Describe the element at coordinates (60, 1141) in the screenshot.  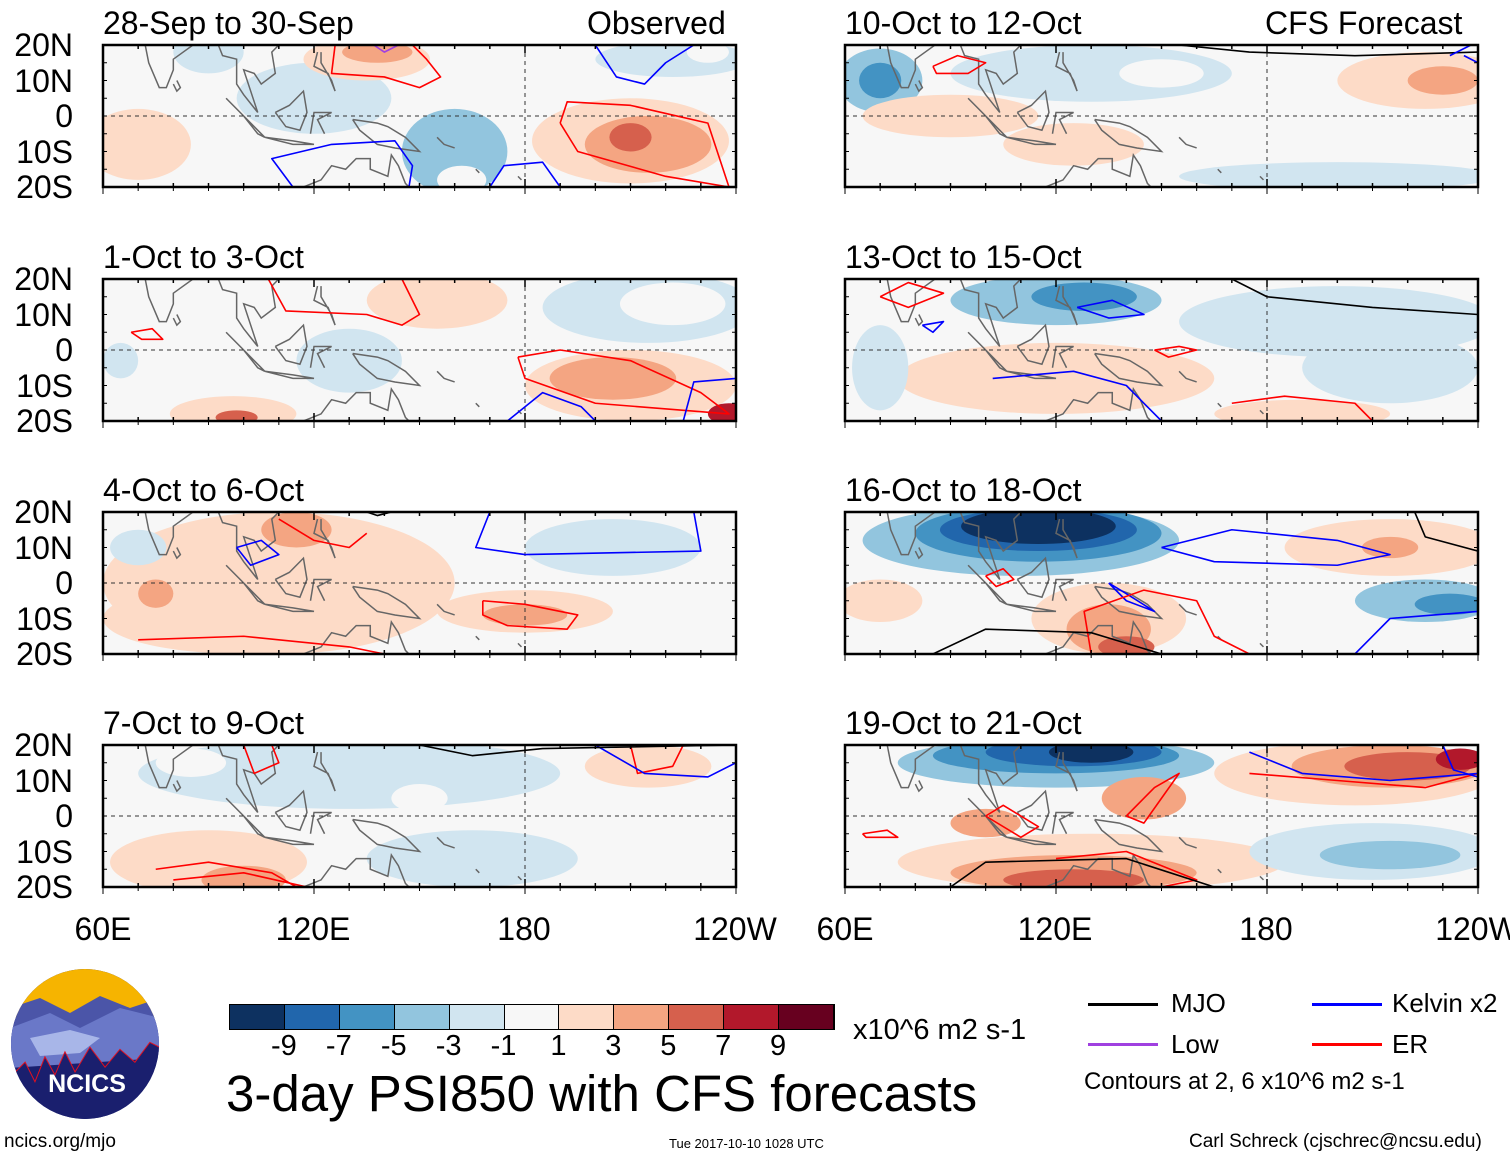
I see `footer-url: ncics.org/mjo` at that location.